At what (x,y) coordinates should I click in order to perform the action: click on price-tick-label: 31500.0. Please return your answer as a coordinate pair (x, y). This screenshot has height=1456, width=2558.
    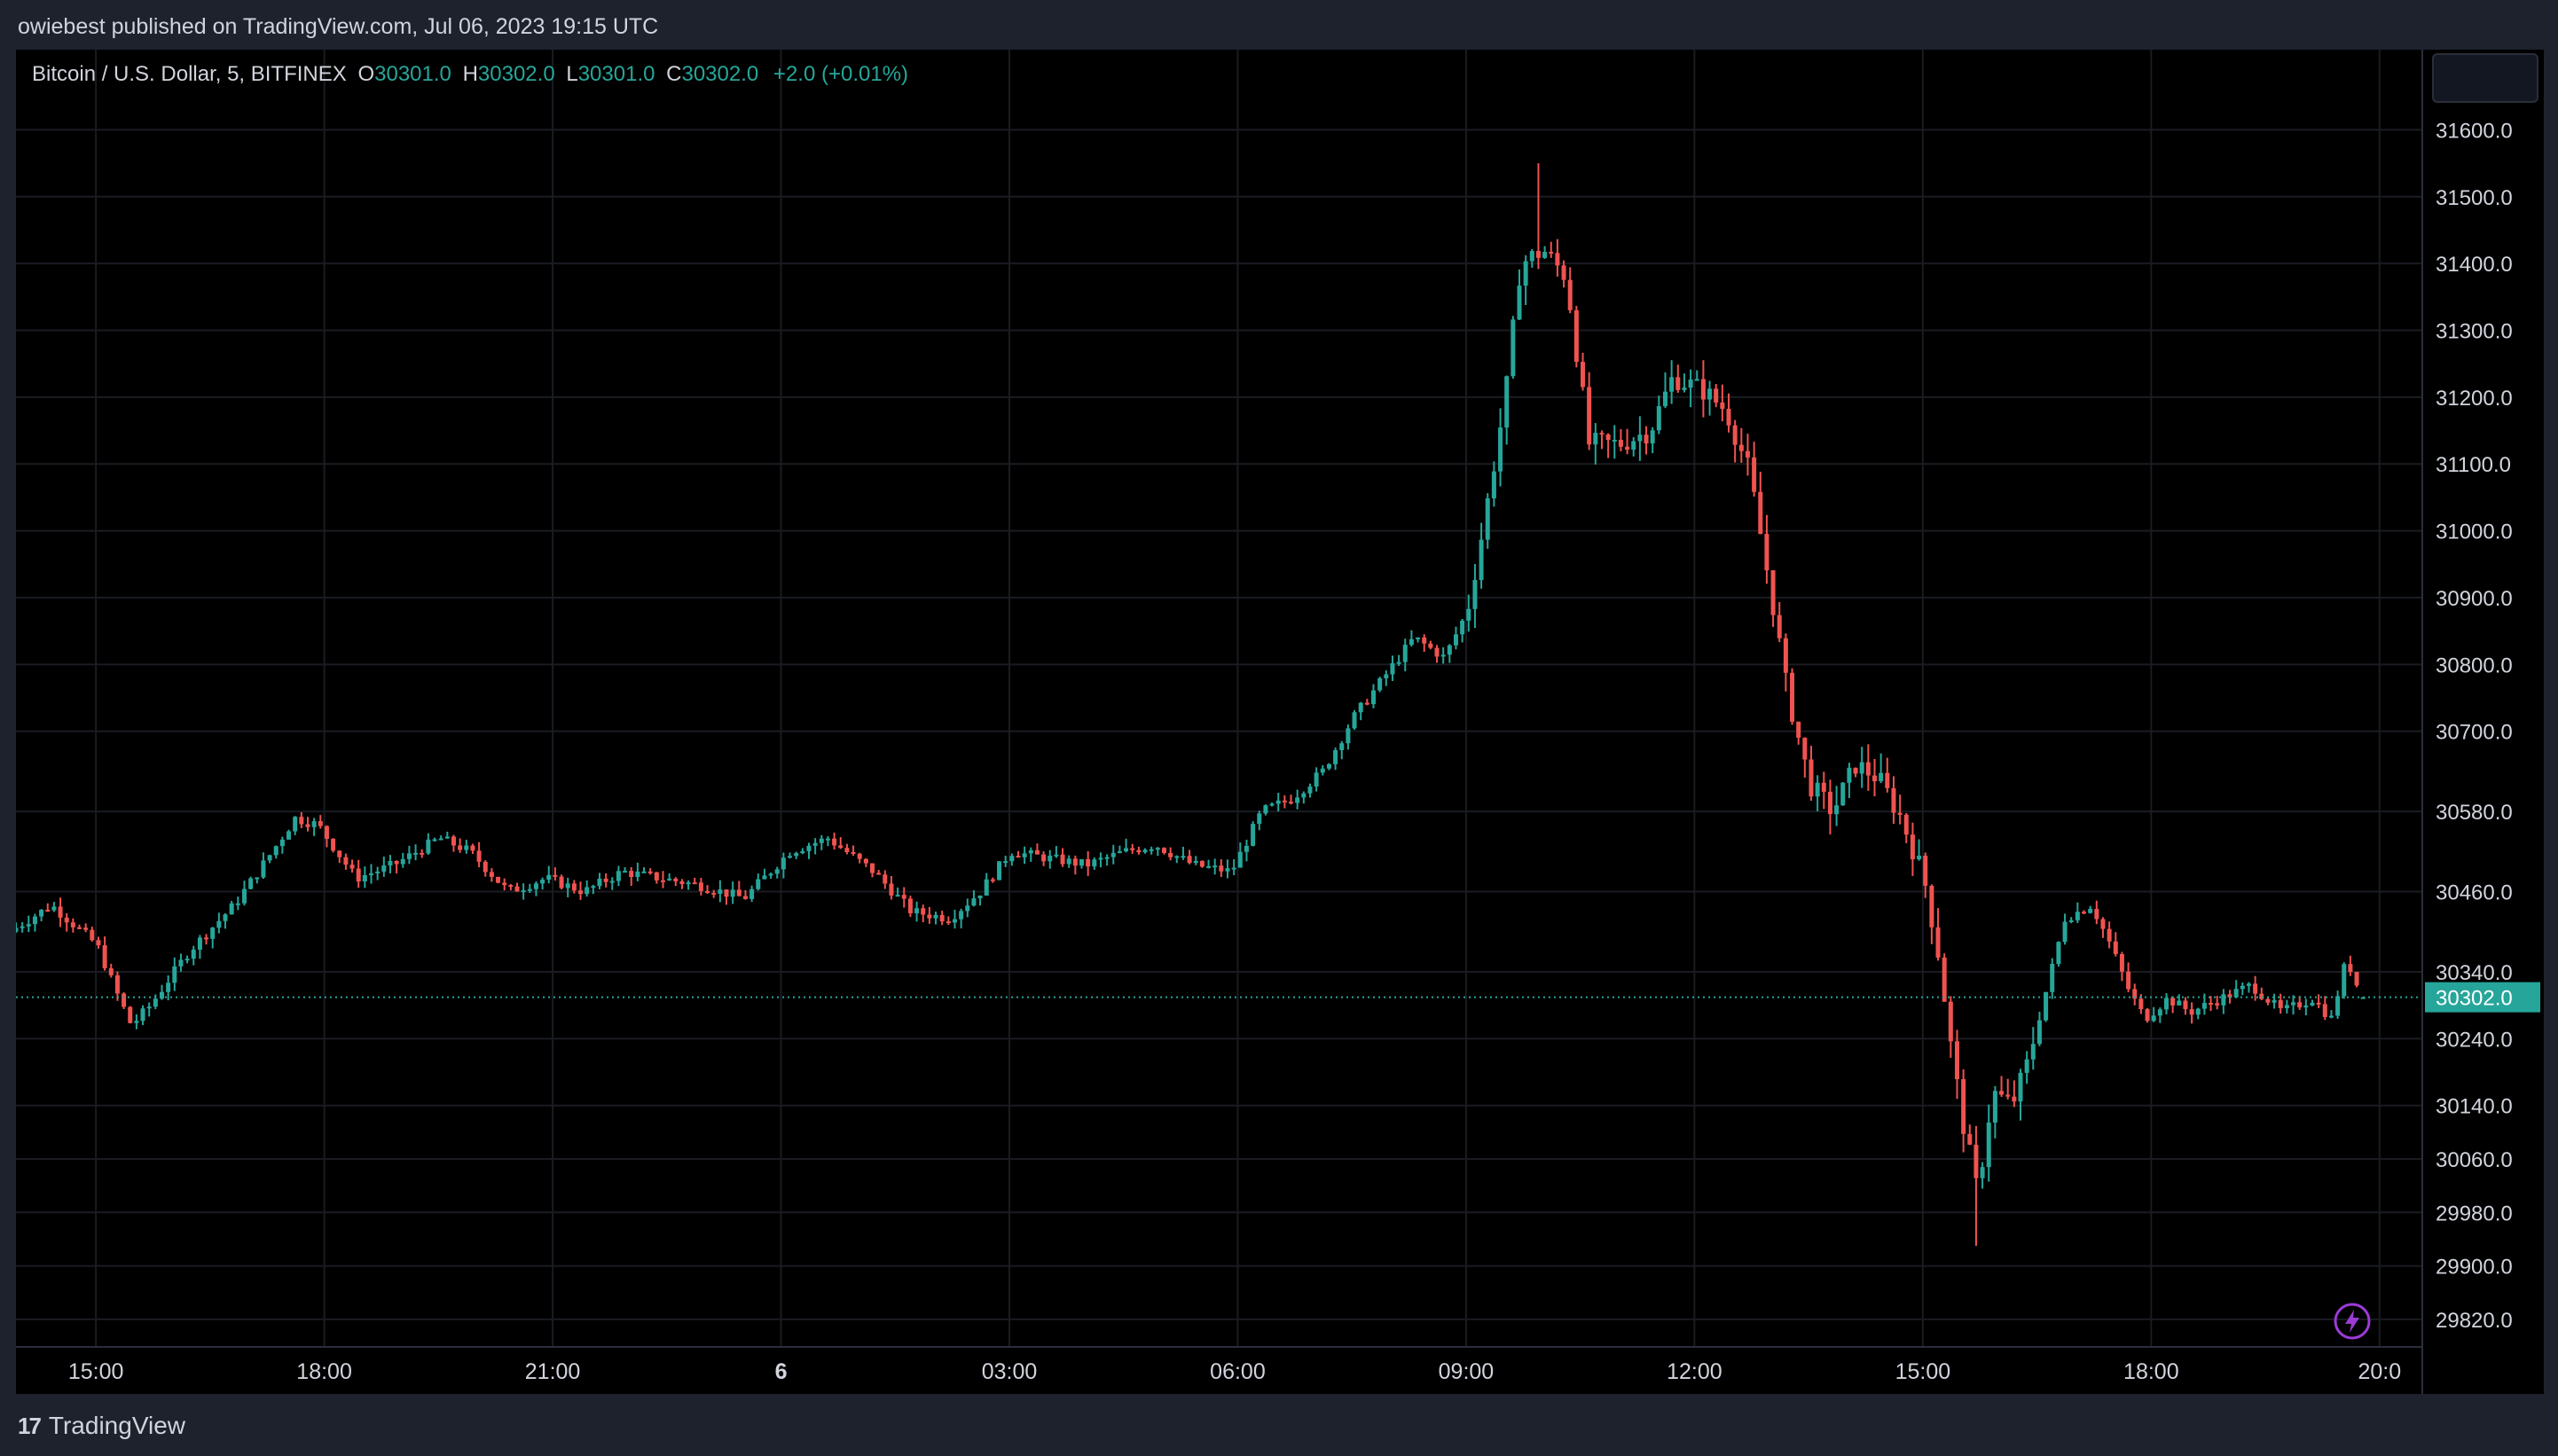
    Looking at the image, I should click on (2474, 198).